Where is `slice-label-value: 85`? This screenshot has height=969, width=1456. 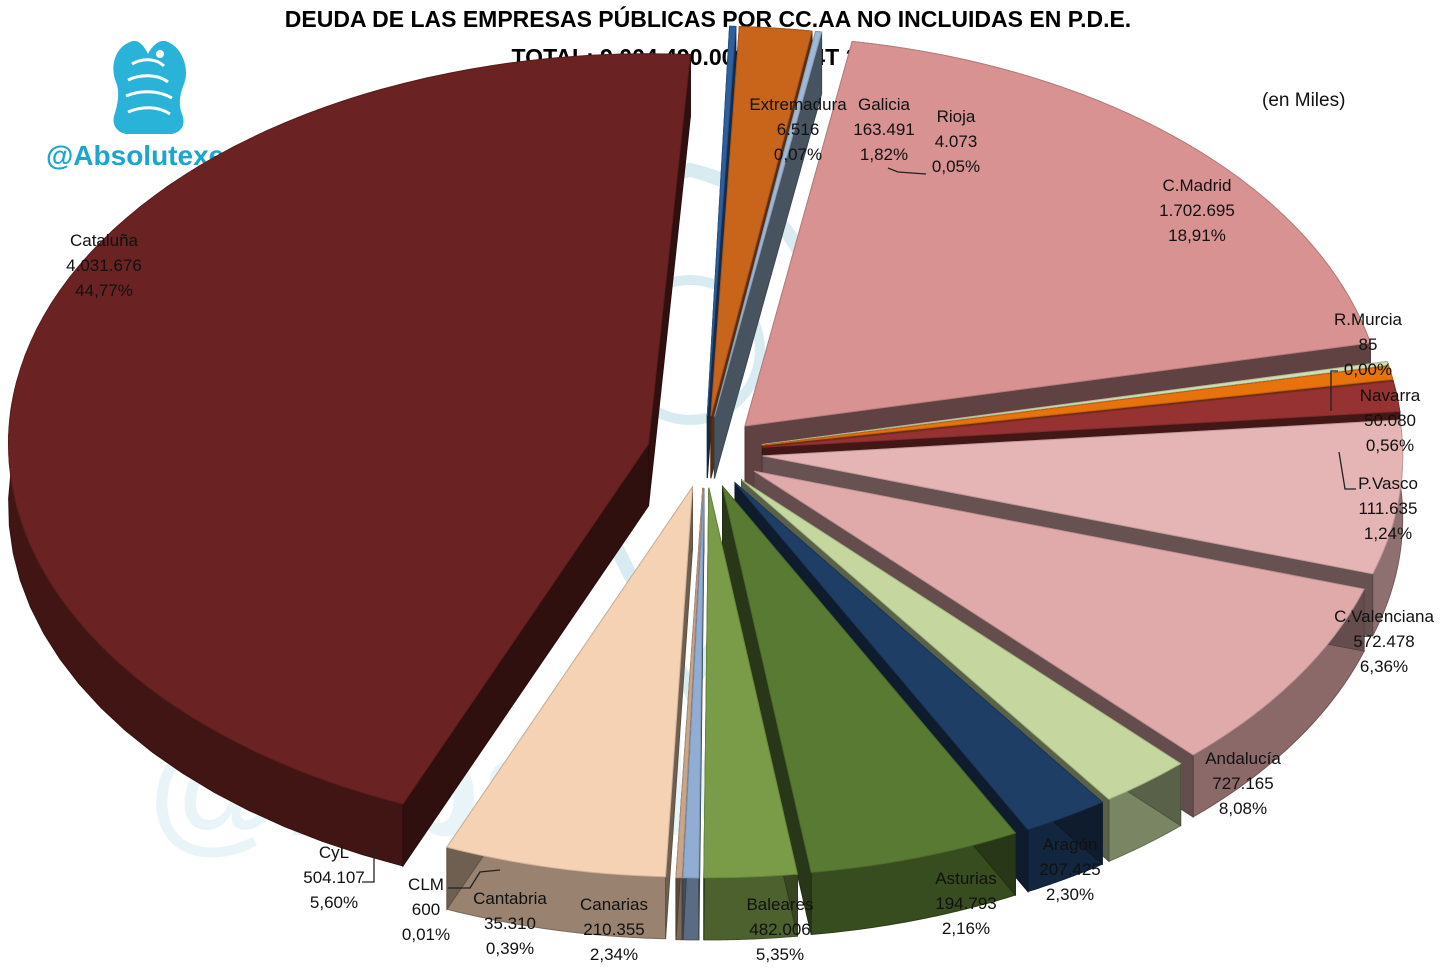 slice-label-value: 85 is located at coordinates (1368, 344).